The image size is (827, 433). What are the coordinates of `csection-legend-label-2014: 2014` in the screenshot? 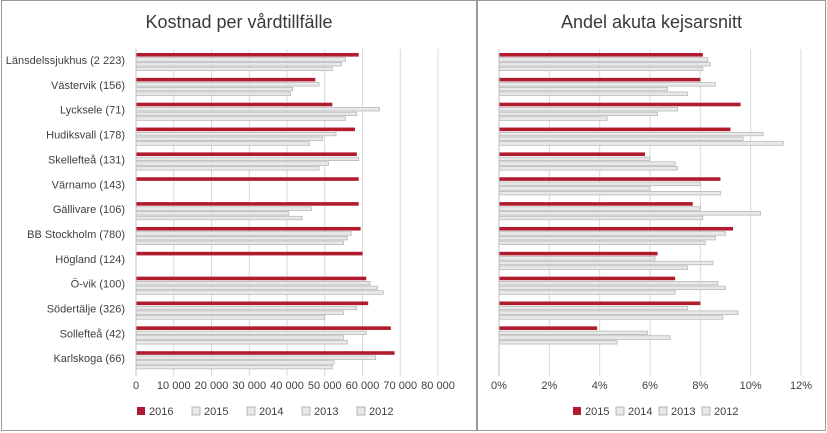 It's located at (640, 412).